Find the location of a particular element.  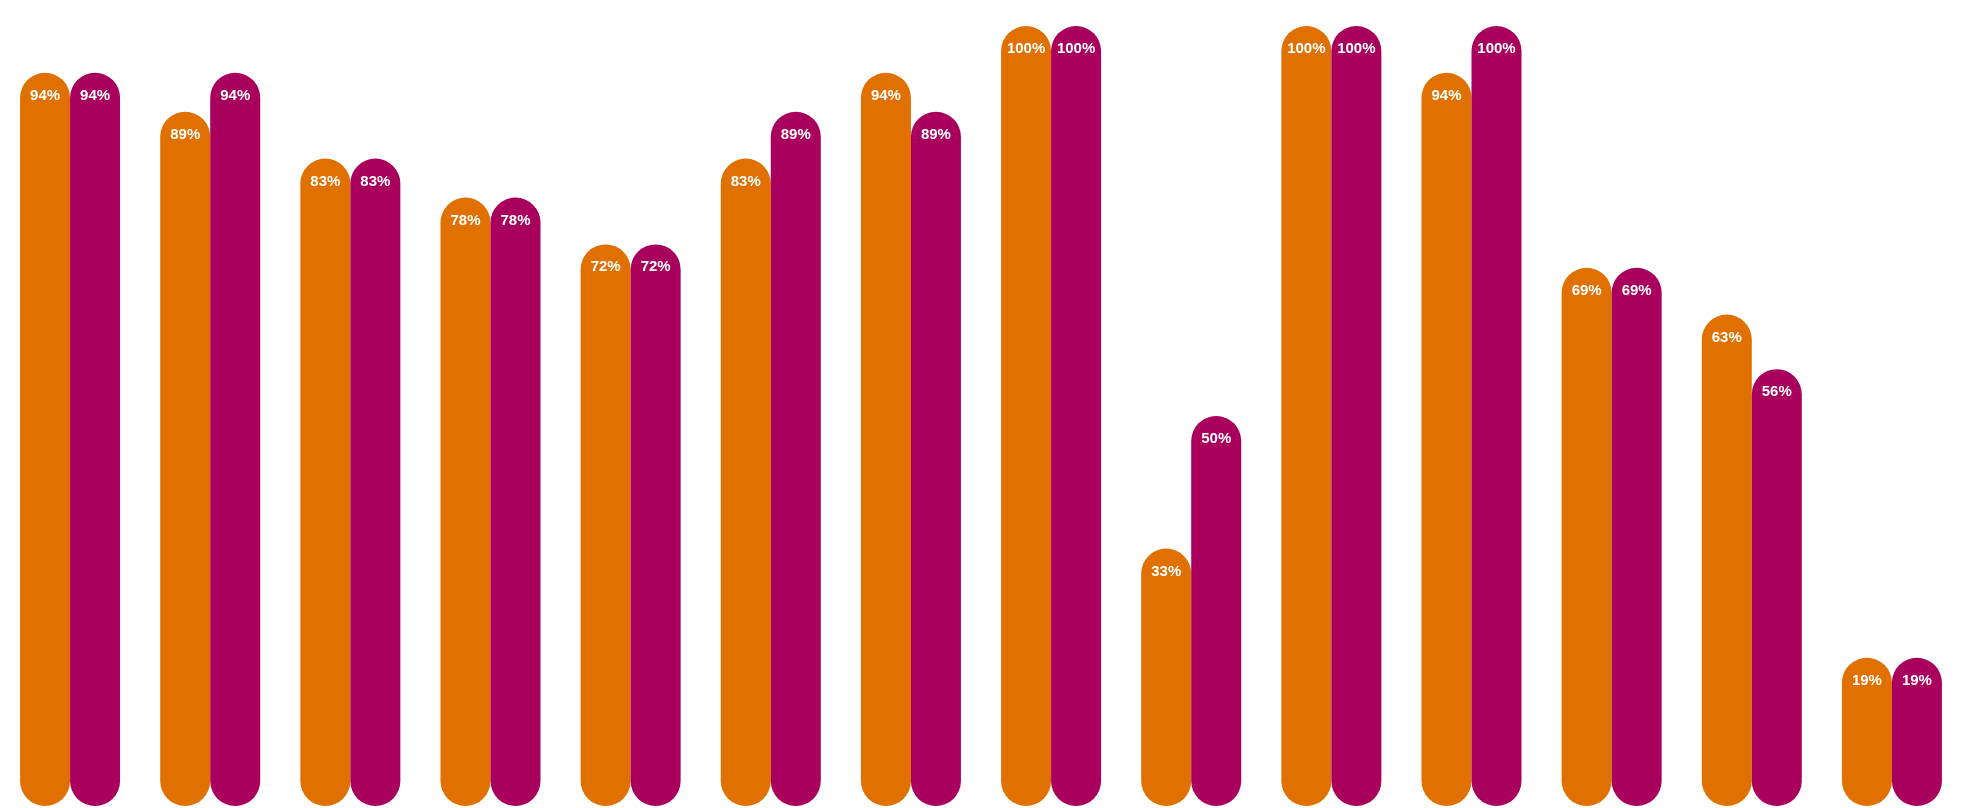

data-label: 56% is located at coordinates (1776, 391).